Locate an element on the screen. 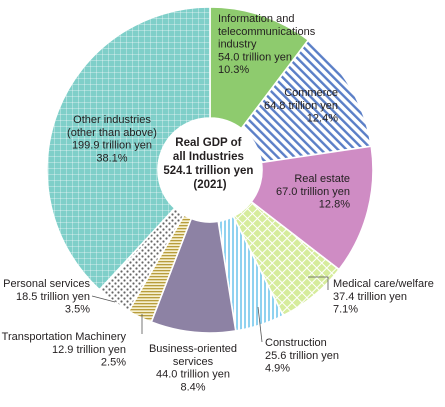 Image resolution: width=445 pixels, height=407 pixels. slice-label-construction: Construction 25.6 trillion yen 4.9% is located at coordinates (302, 356).